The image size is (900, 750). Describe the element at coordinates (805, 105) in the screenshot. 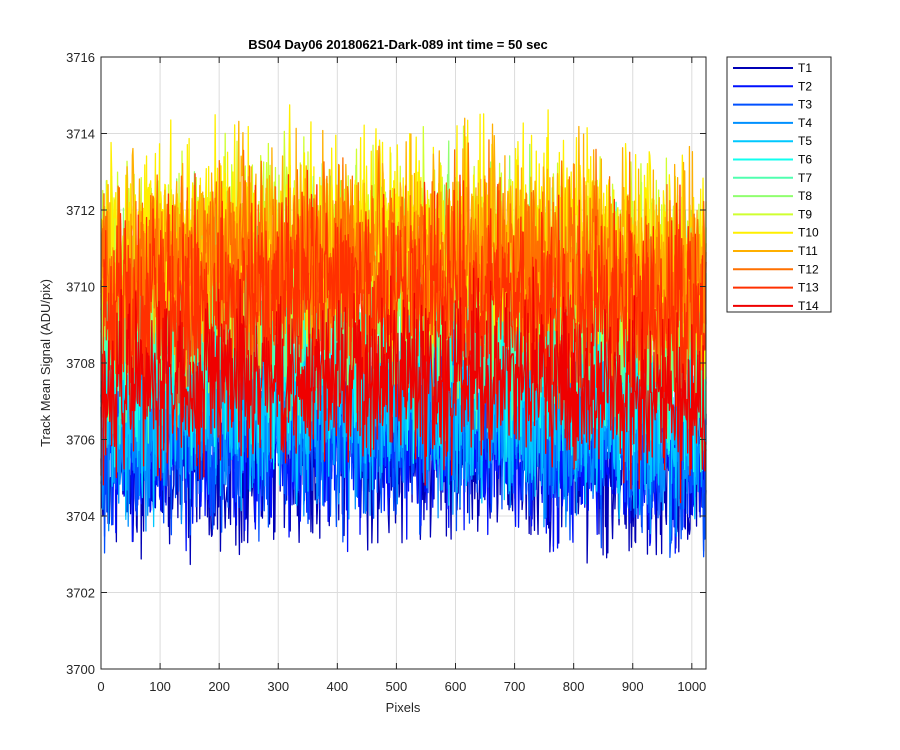

I see `legend-label-t3: T3` at that location.